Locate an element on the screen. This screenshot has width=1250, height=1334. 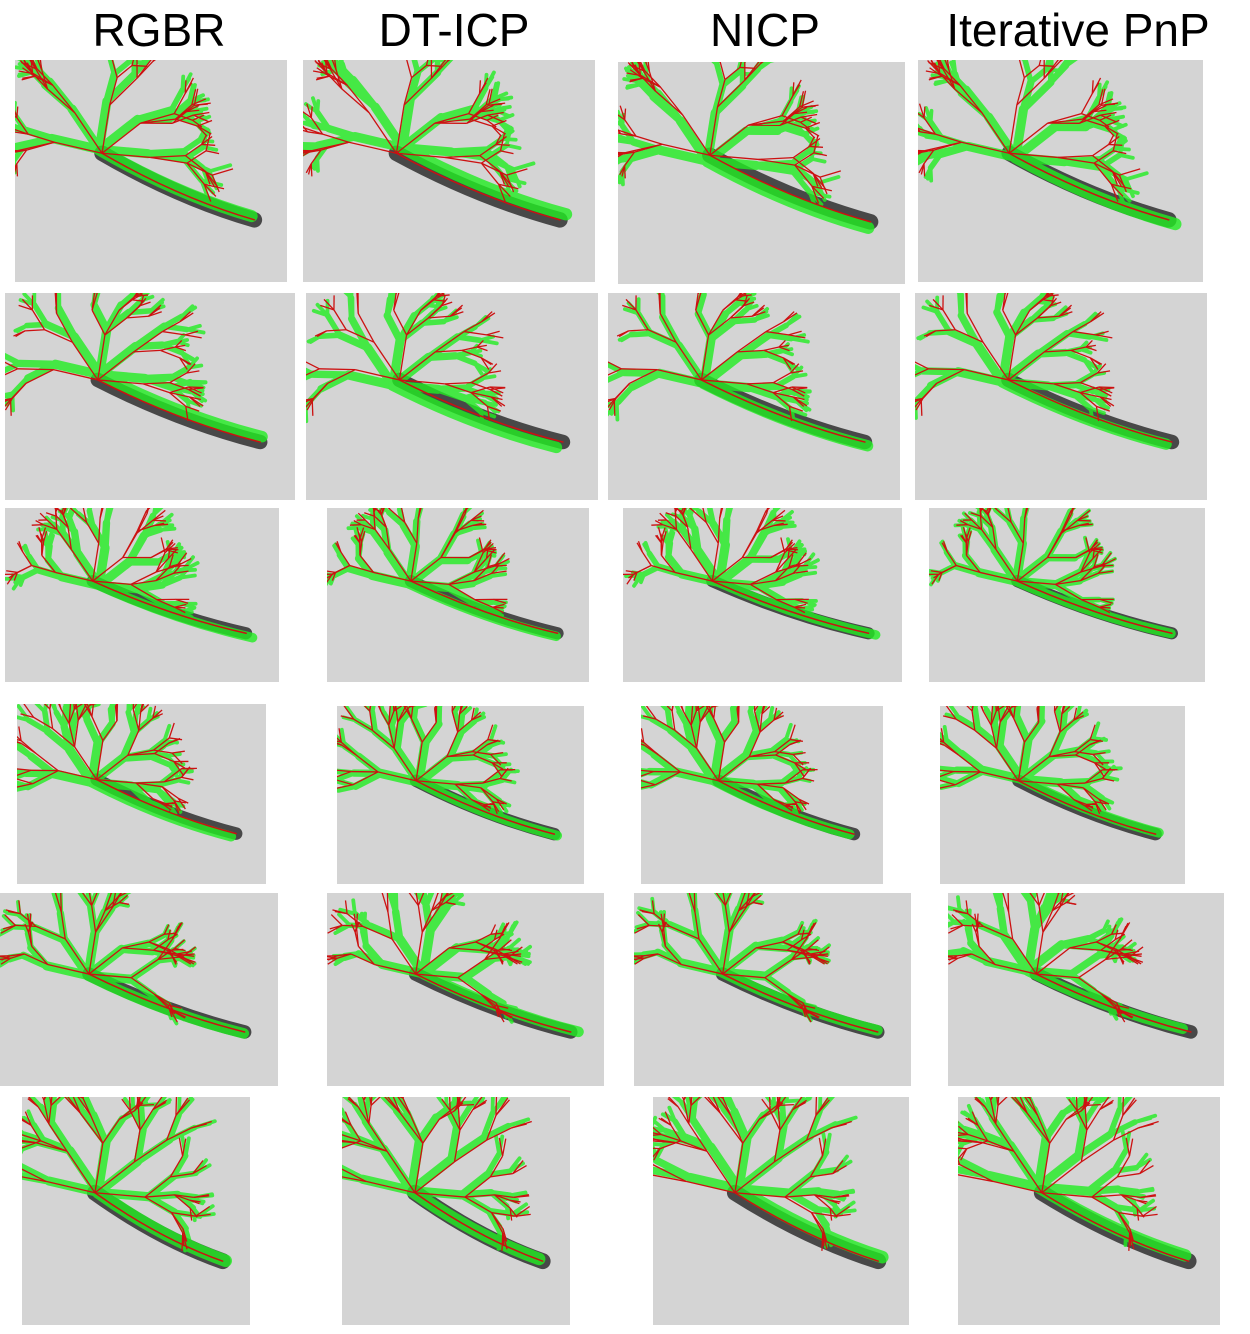
result-image-row3-nicp is located at coordinates (762, 595).